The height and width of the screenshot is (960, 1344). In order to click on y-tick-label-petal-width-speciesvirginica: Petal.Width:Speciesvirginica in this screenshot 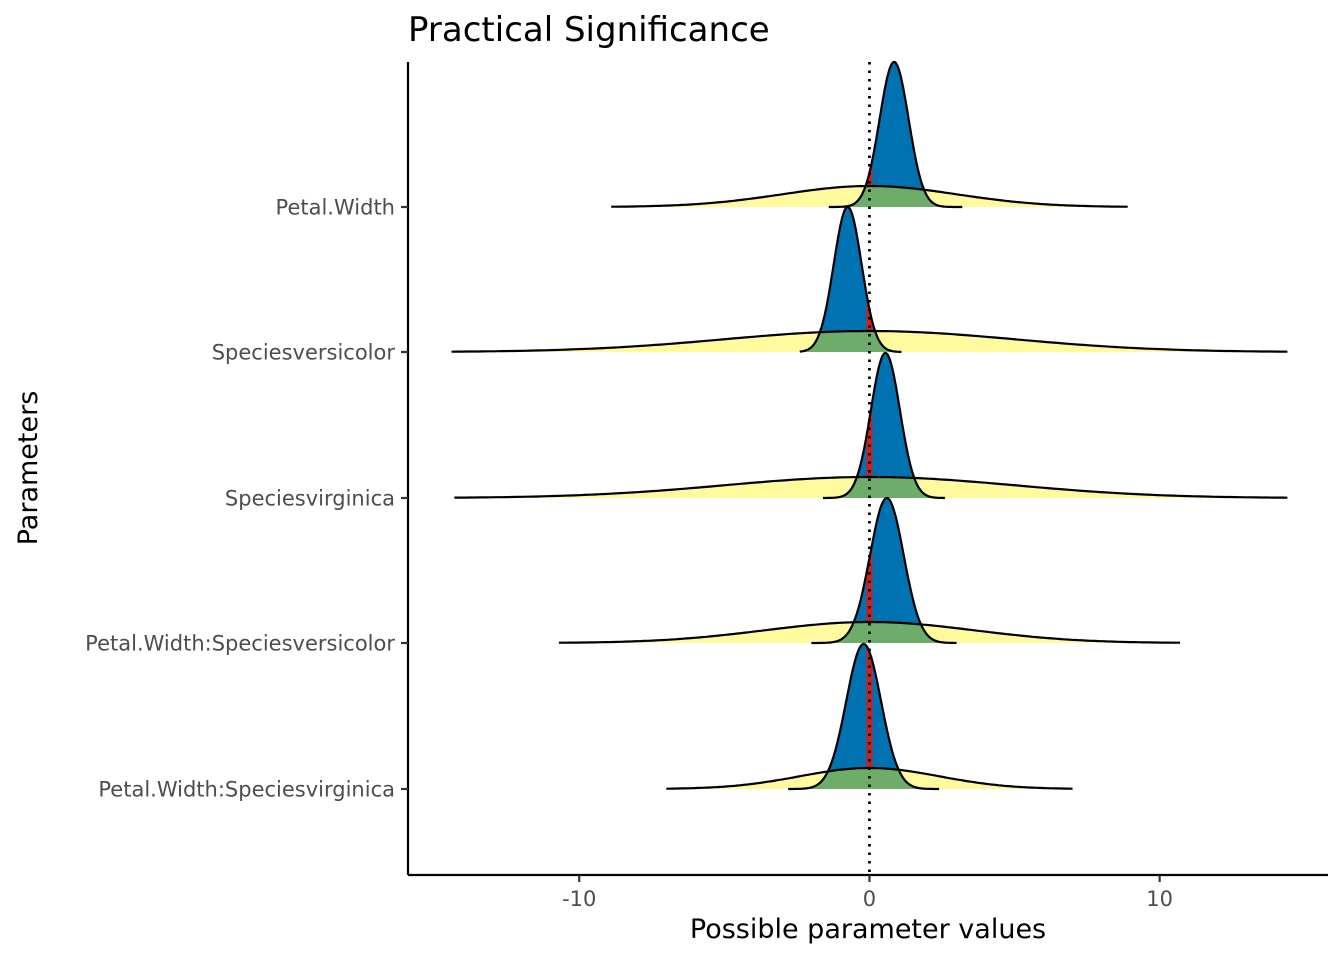, I will do `click(246, 790)`.